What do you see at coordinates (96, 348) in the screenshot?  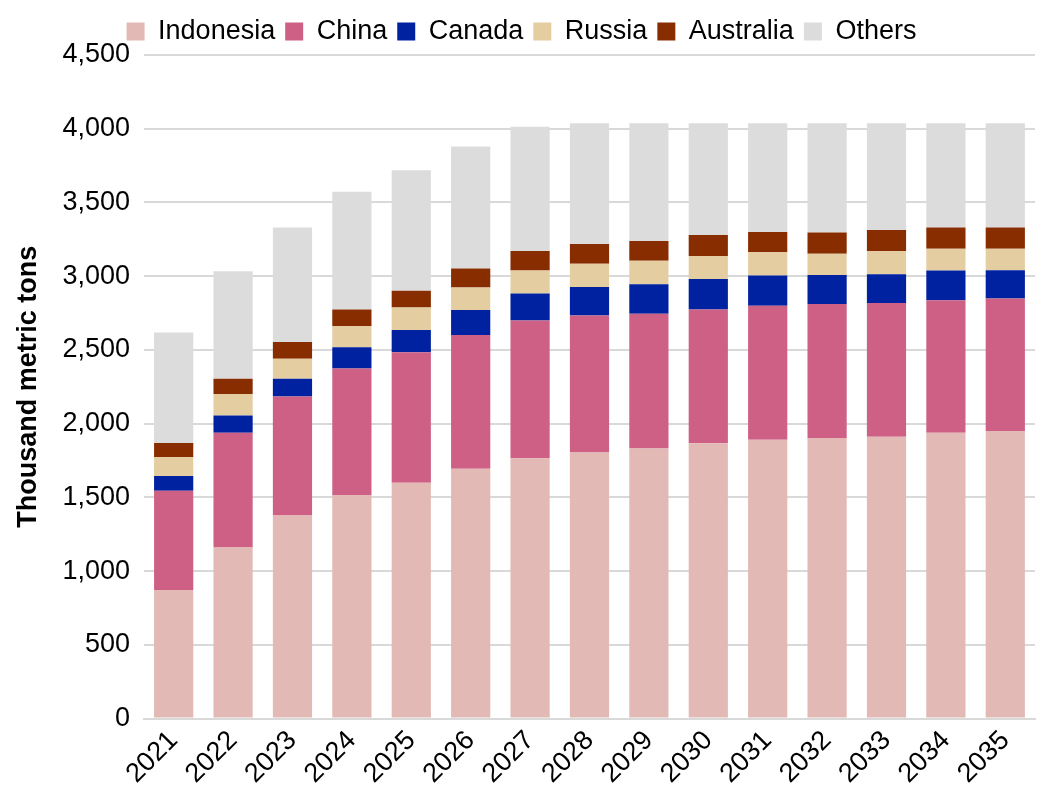 I see `y-tick-label: 2,500` at bounding box center [96, 348].